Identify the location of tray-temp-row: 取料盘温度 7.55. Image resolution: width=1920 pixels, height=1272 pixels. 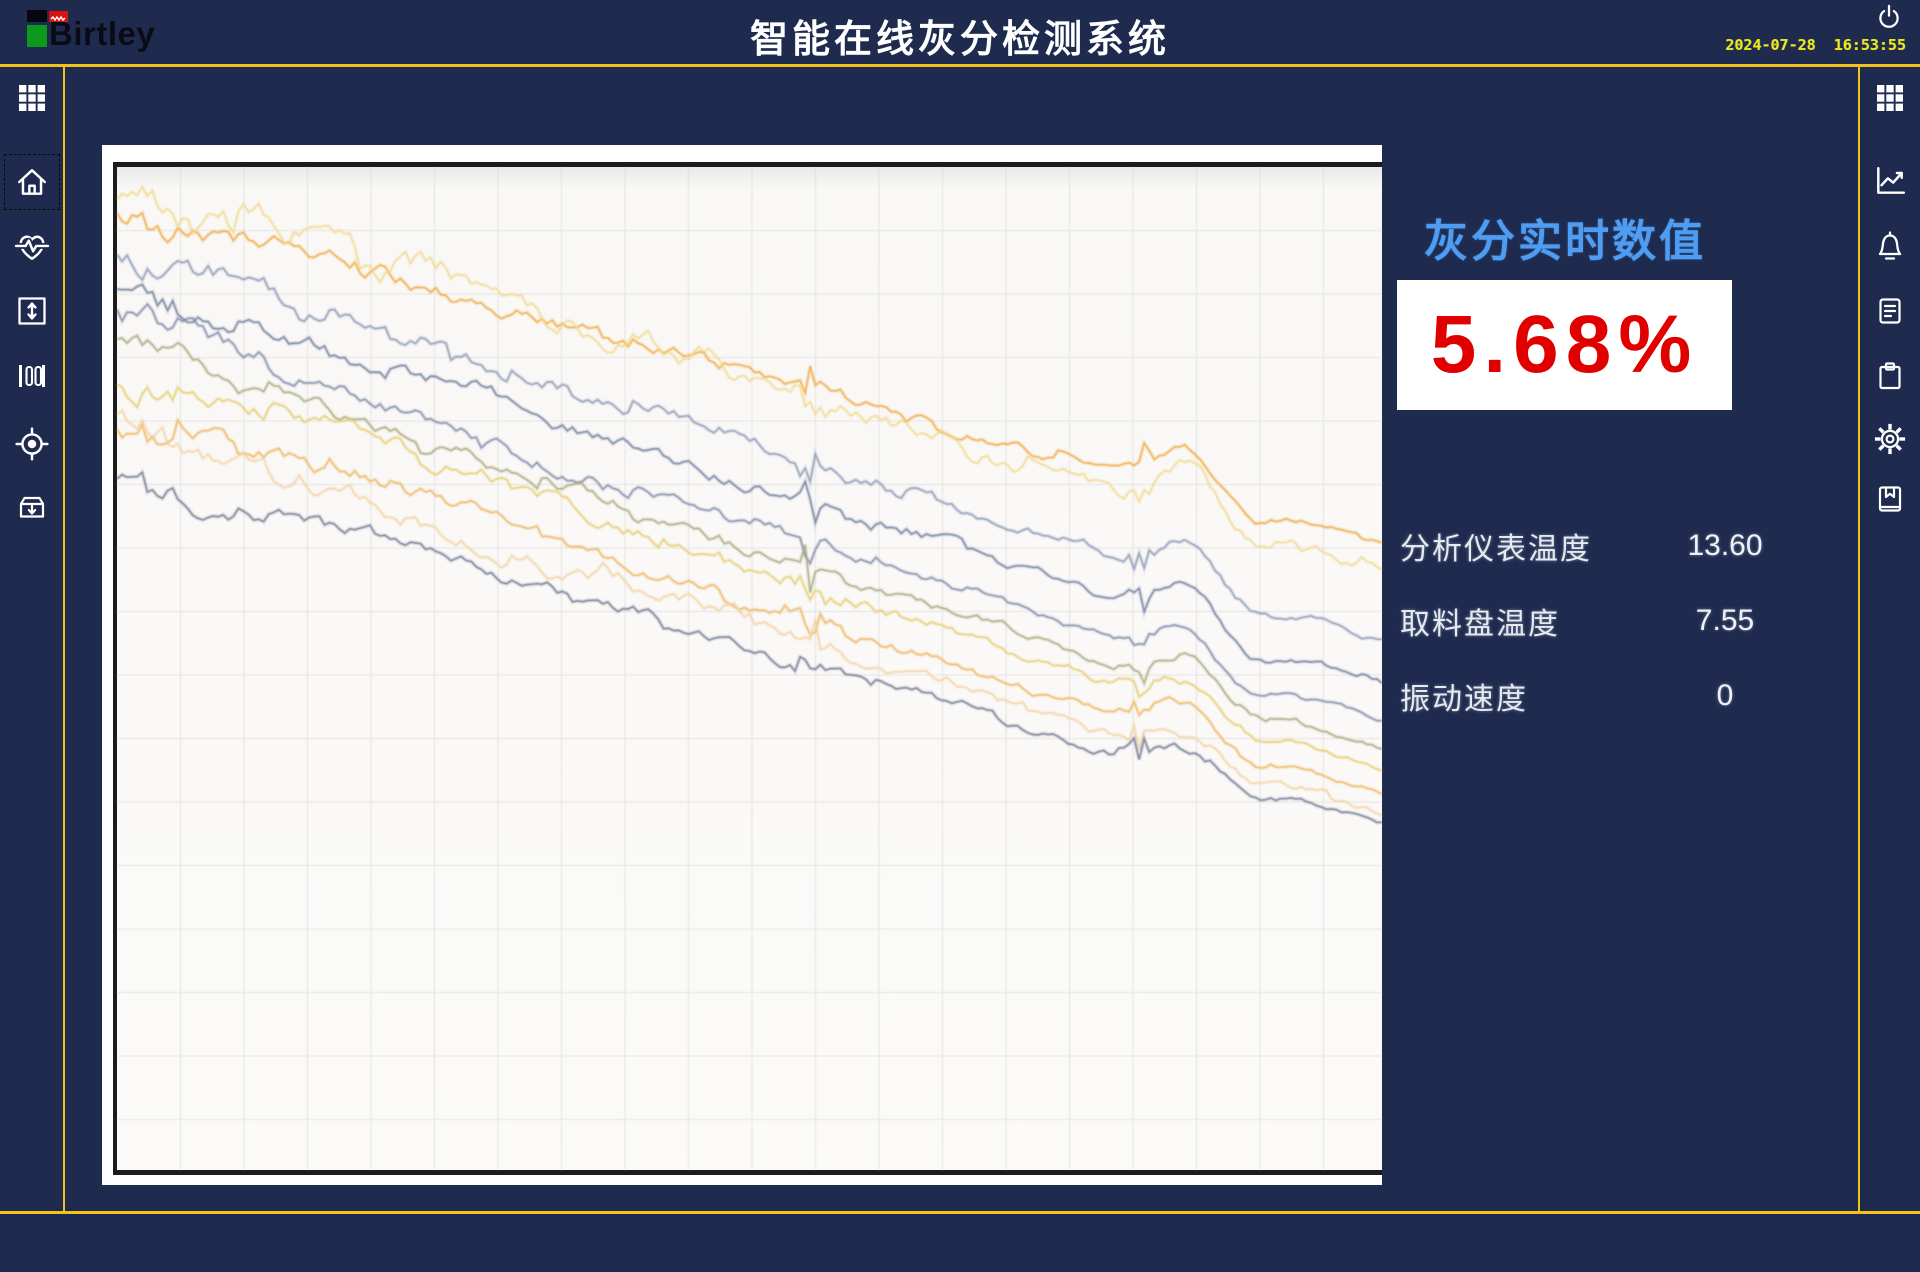
(1592, 621).